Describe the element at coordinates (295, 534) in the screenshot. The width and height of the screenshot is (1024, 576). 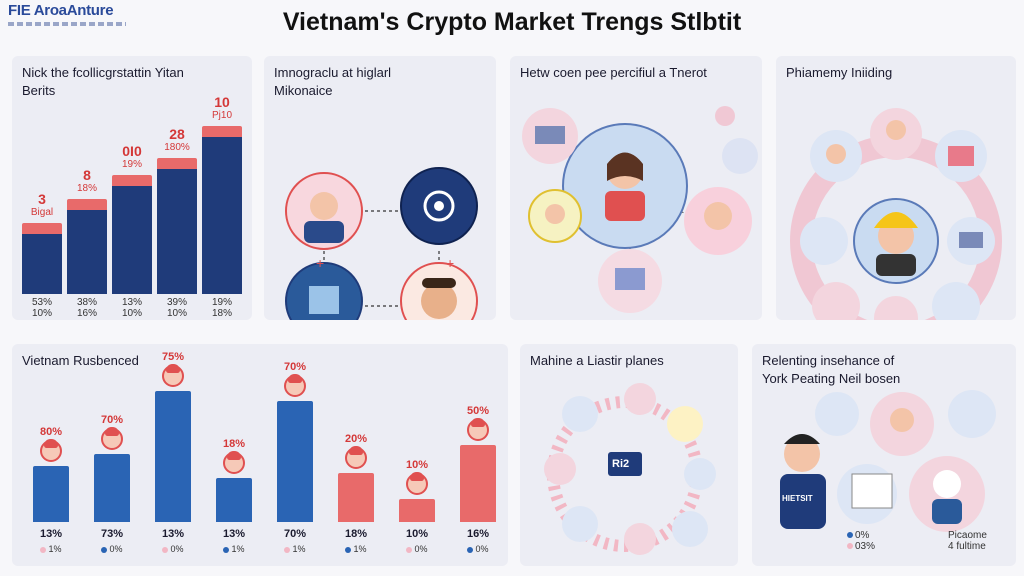
I see `x-tick-label: 70%` at that location.